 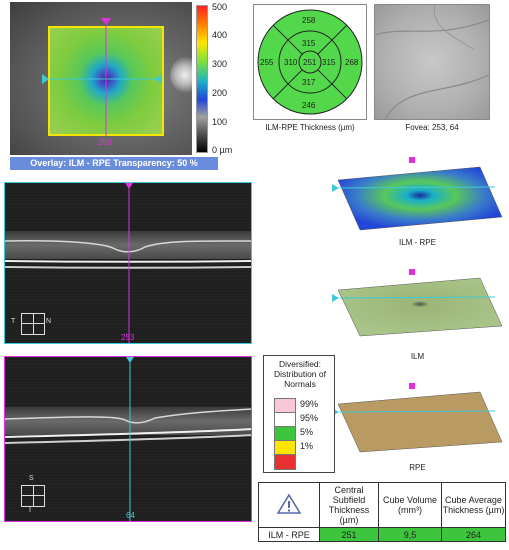 What do you see at coordinates (289, 534) in the screenshot?
I see `row-label: ILM - RPE` at bounding box center [289, 534].